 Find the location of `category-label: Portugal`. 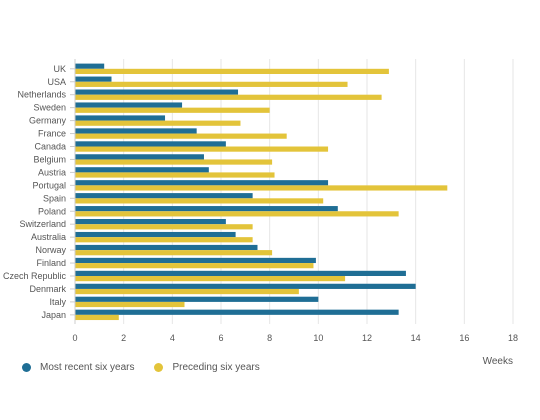

category-label: Portugal is located at coordinates (49, 185).